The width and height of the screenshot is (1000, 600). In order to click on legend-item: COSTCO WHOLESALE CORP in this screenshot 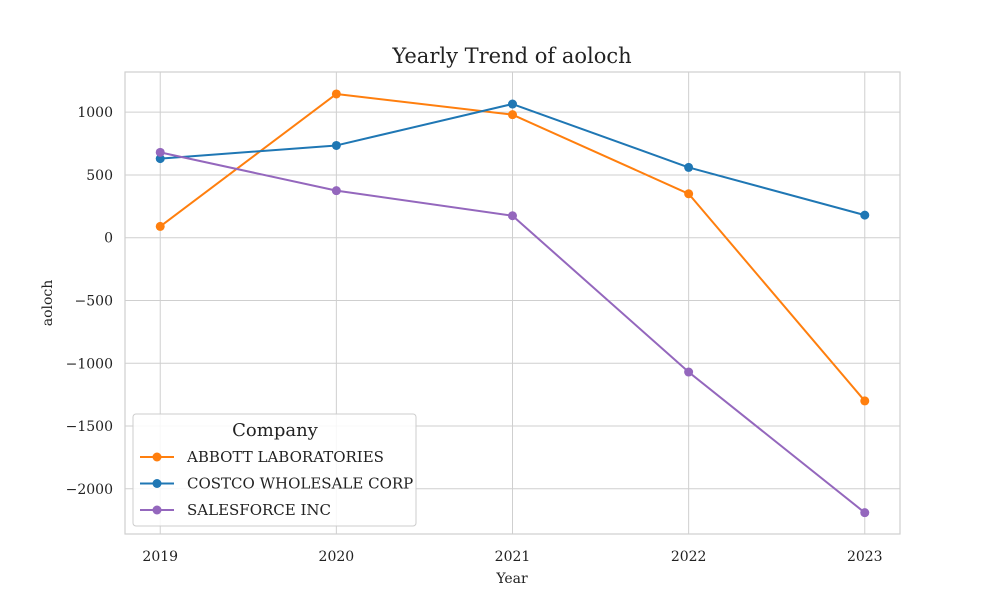, I will do `click(276, 484)`.